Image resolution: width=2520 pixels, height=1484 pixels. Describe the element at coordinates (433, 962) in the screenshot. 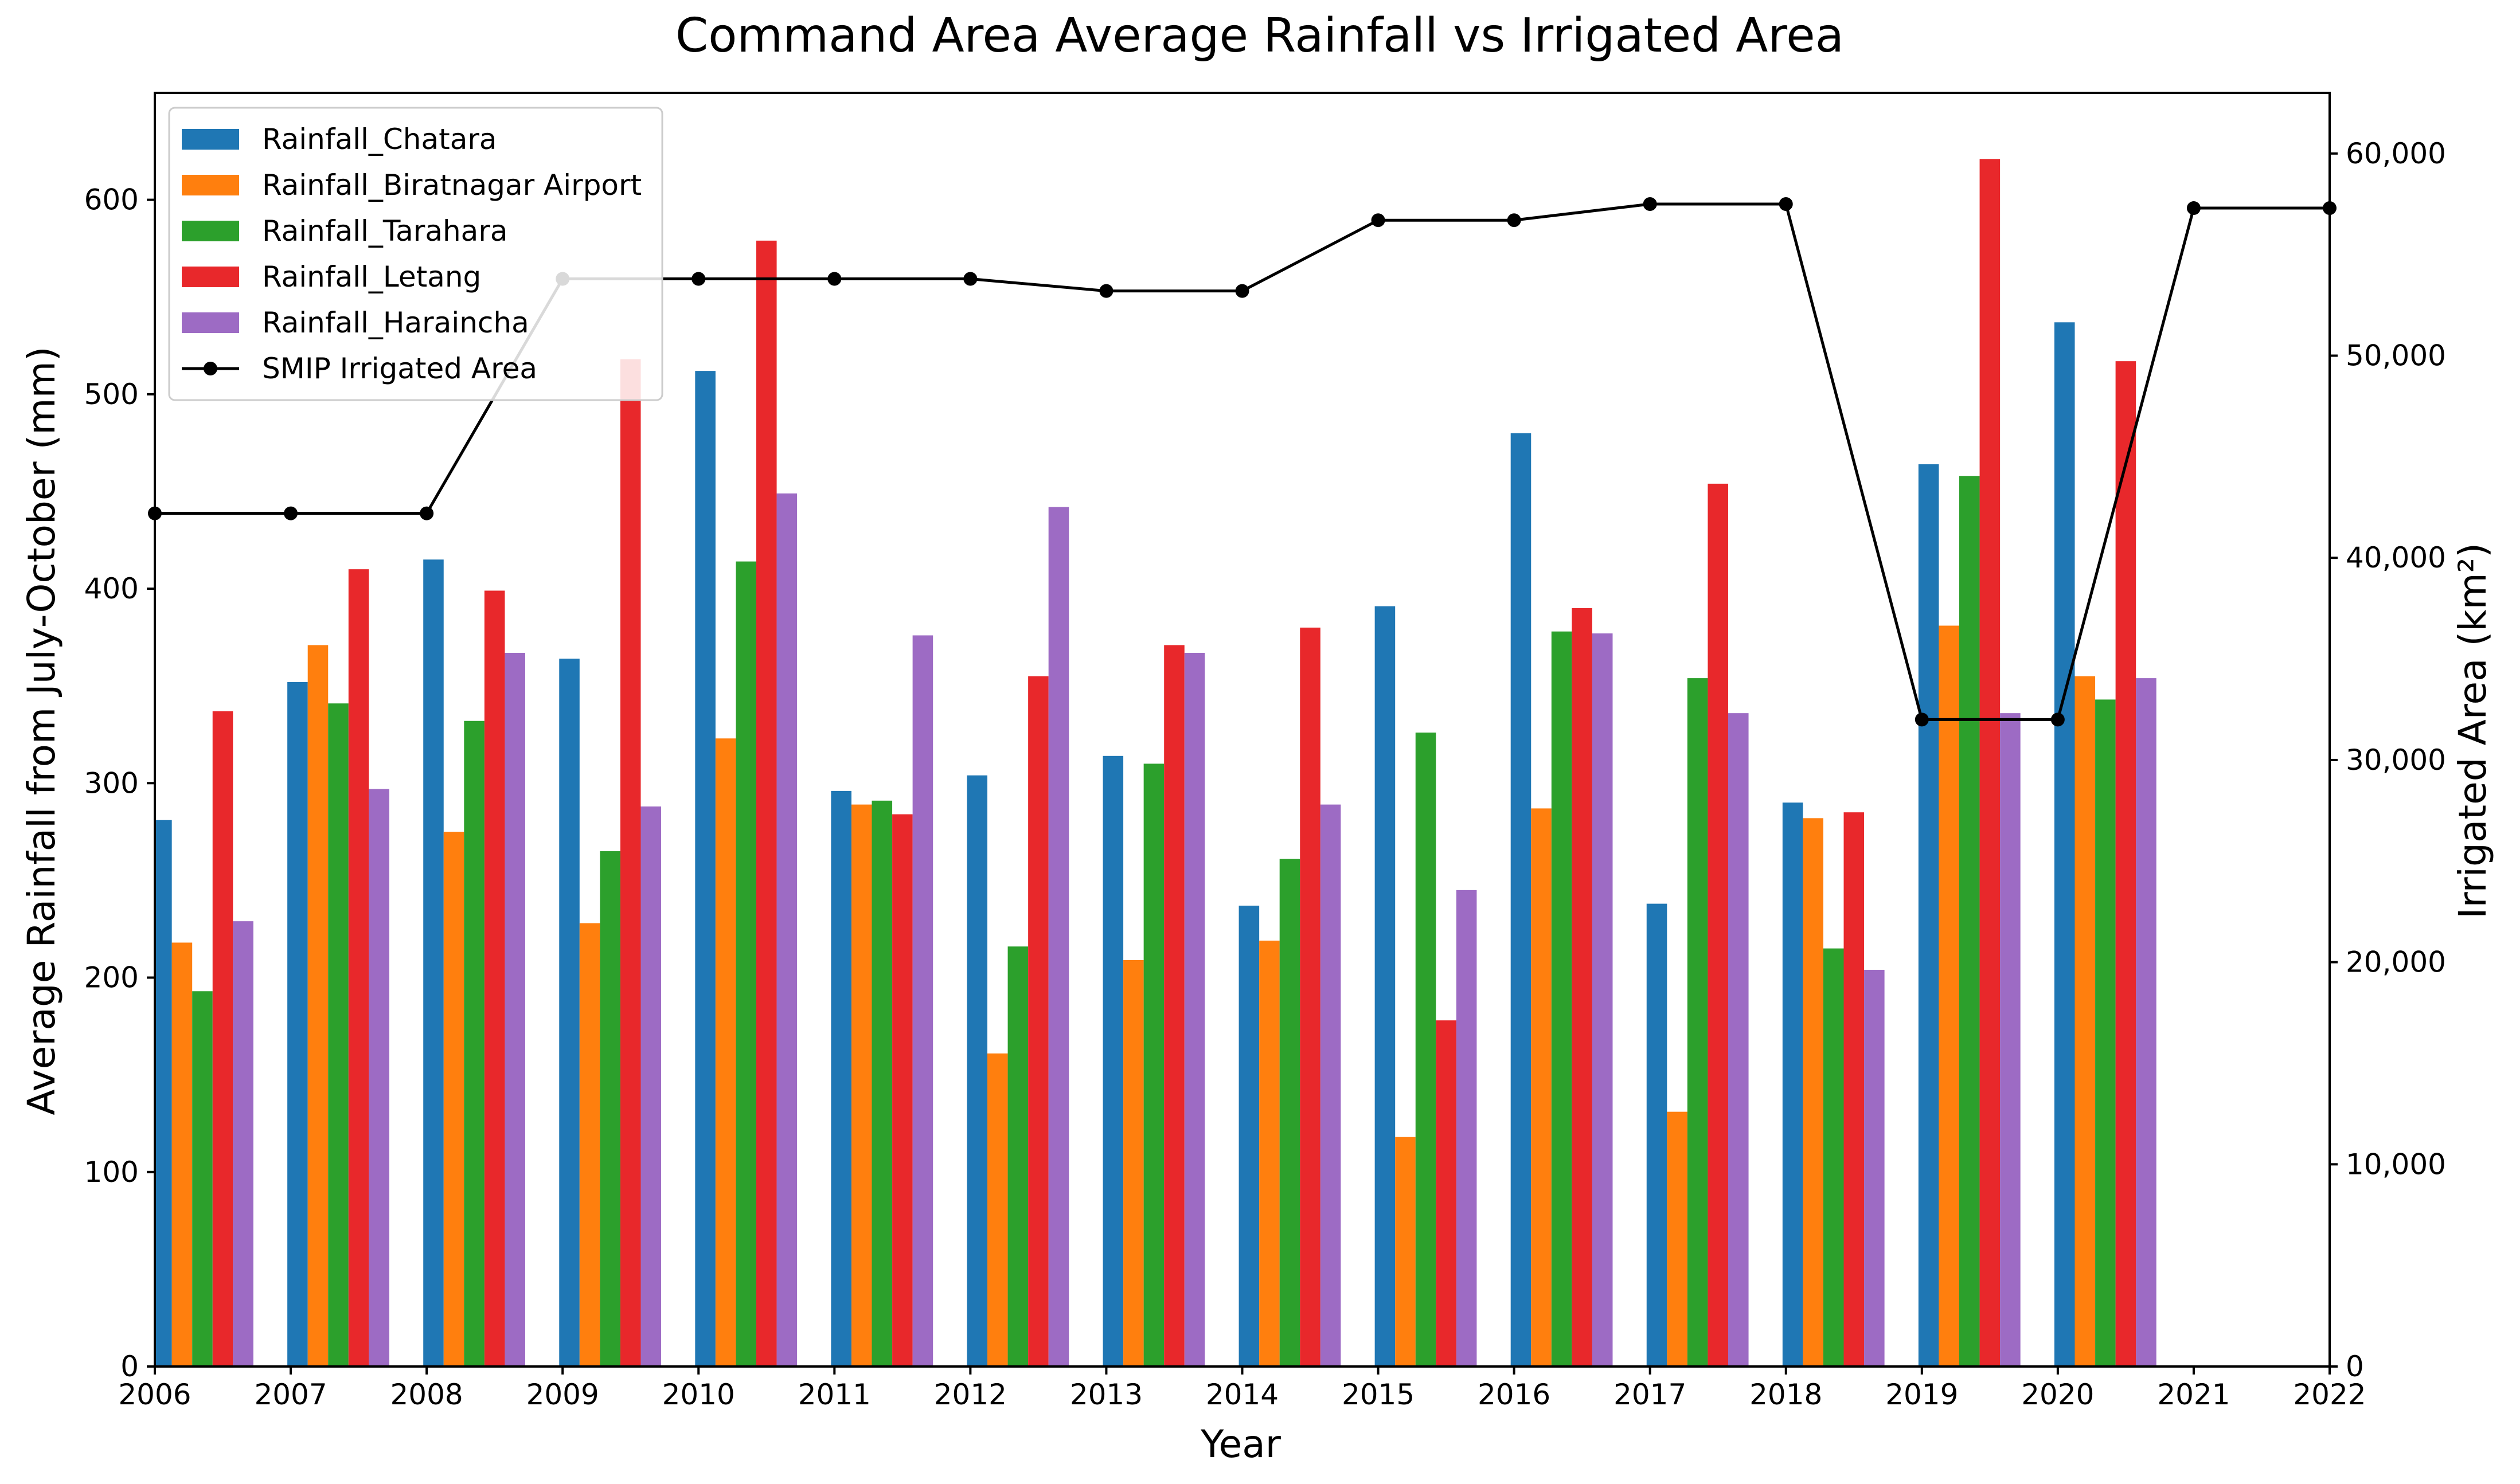

I see `bar-rainfall-chatara-2008` at that location.